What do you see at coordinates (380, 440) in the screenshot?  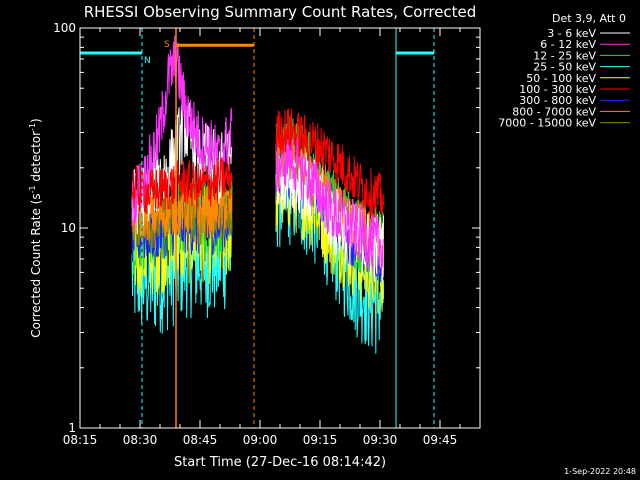 I see `x-tick-label: 09:30` at bounding box center [380, 440].